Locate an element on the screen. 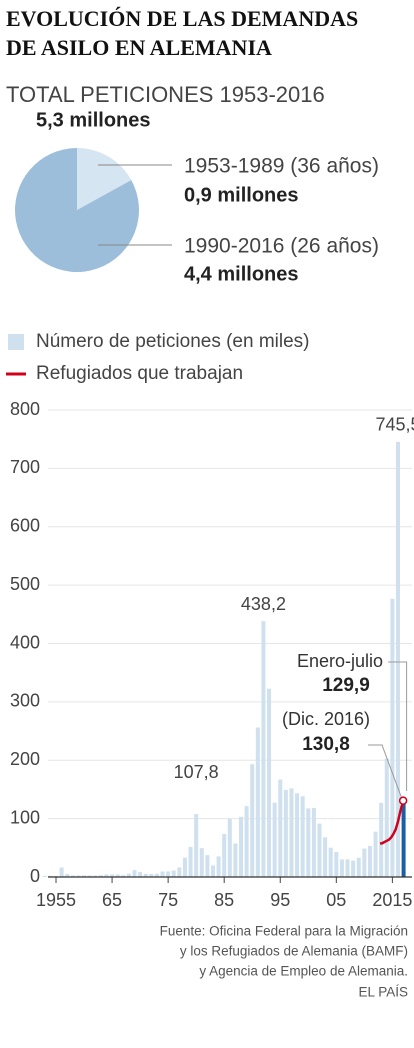  x-tick-label: 85 is located at coordinates (224, 900).